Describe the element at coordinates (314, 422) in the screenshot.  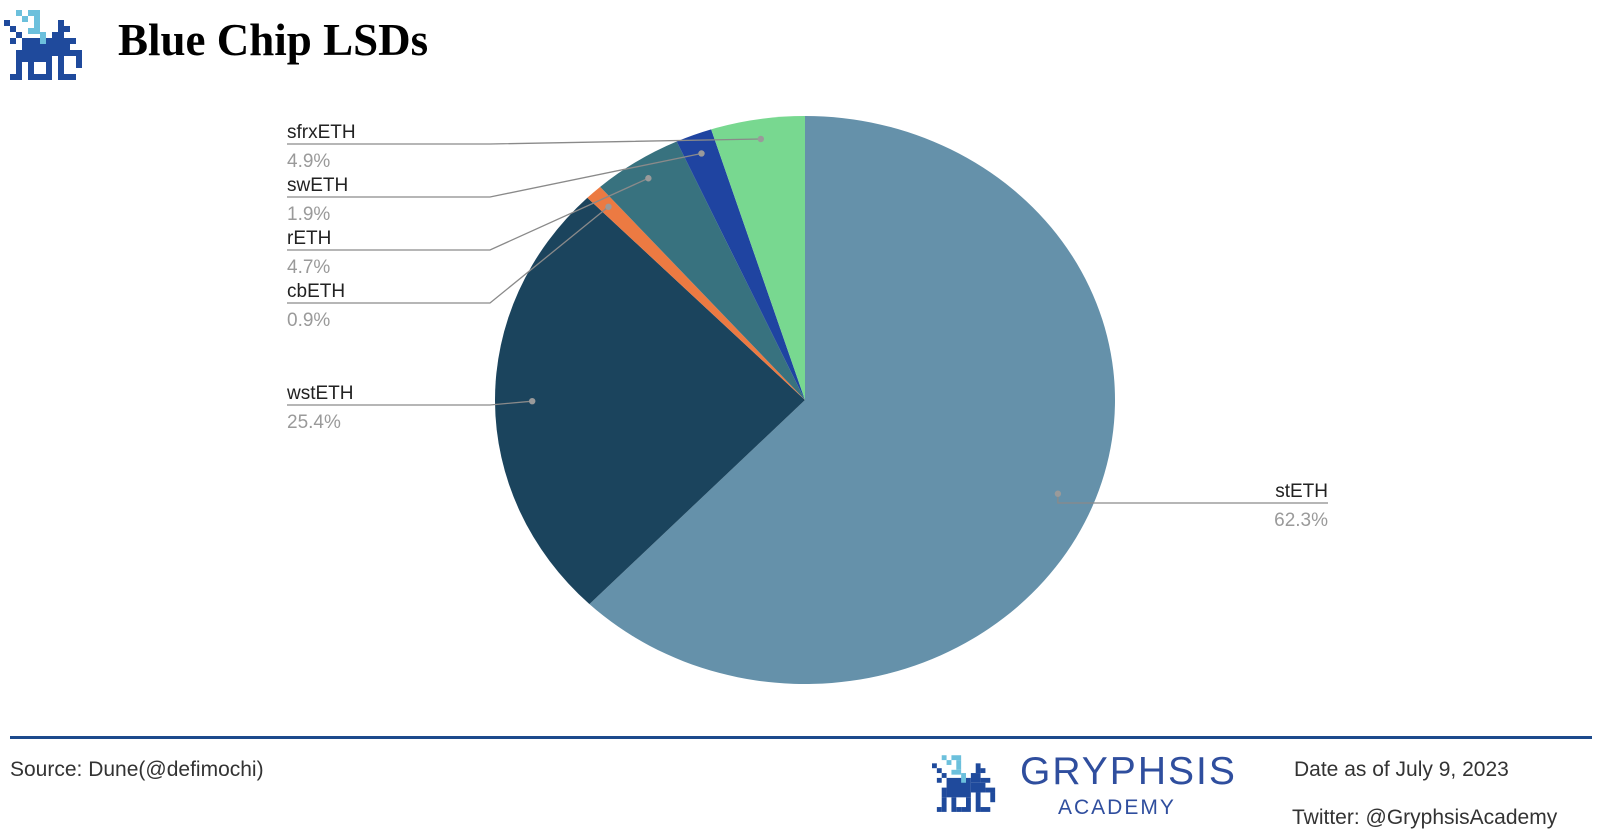
I see `slice-value-wstETH: 25.4%` at that location.